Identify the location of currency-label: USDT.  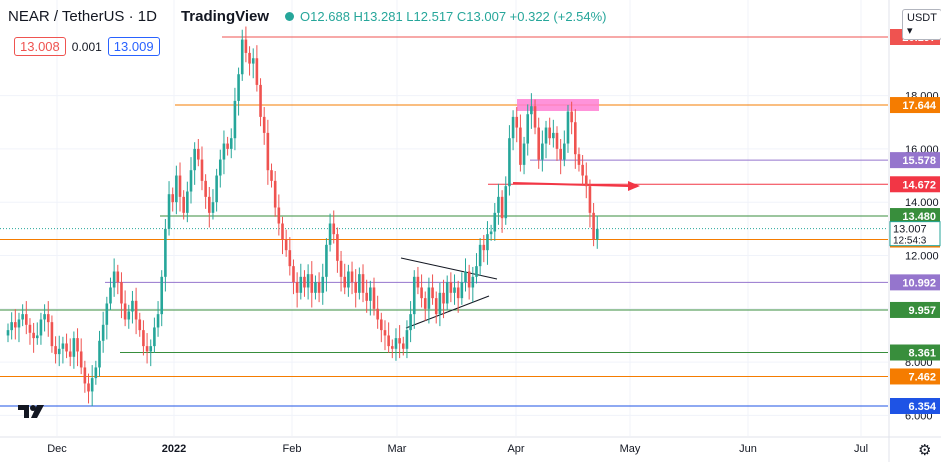
(922, 18).